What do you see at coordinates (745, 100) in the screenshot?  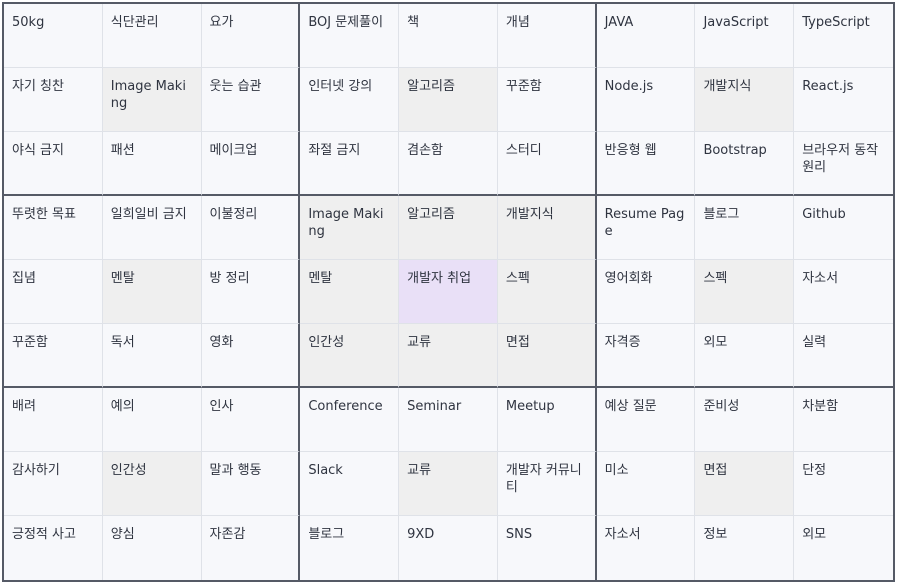 I see `sub-goal-cell: 개발지식` at bounding box center [745, 100].